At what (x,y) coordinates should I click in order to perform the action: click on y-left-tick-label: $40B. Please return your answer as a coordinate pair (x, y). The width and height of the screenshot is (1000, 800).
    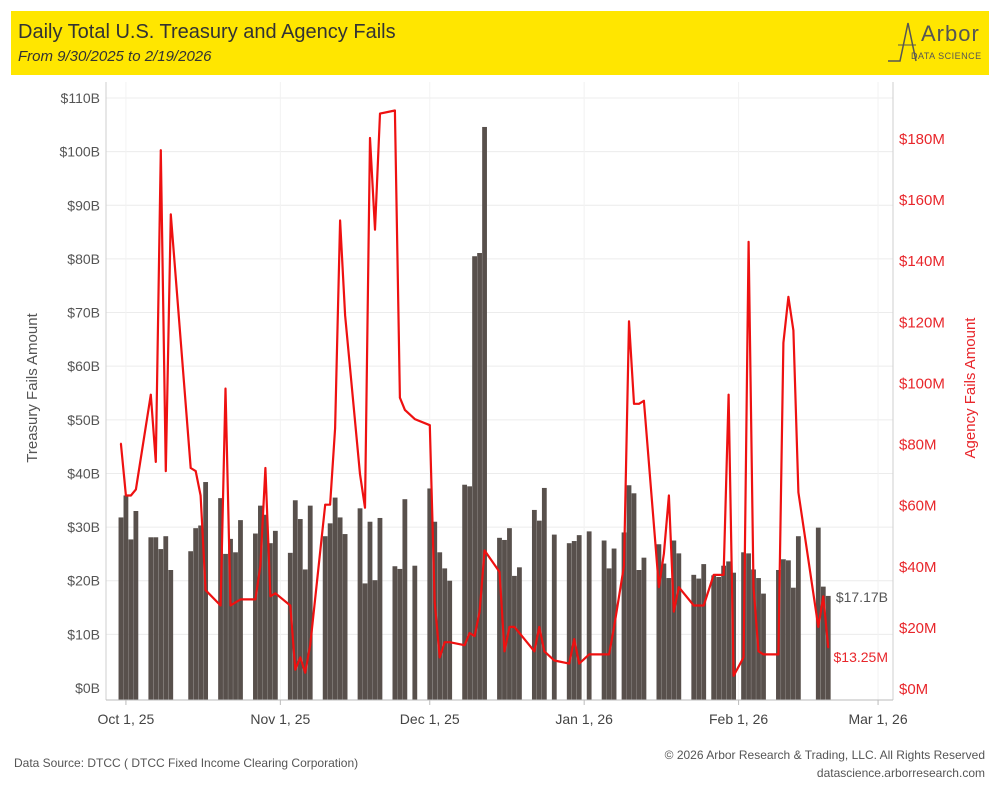
    Looking at the image, I should click on (83, 473).